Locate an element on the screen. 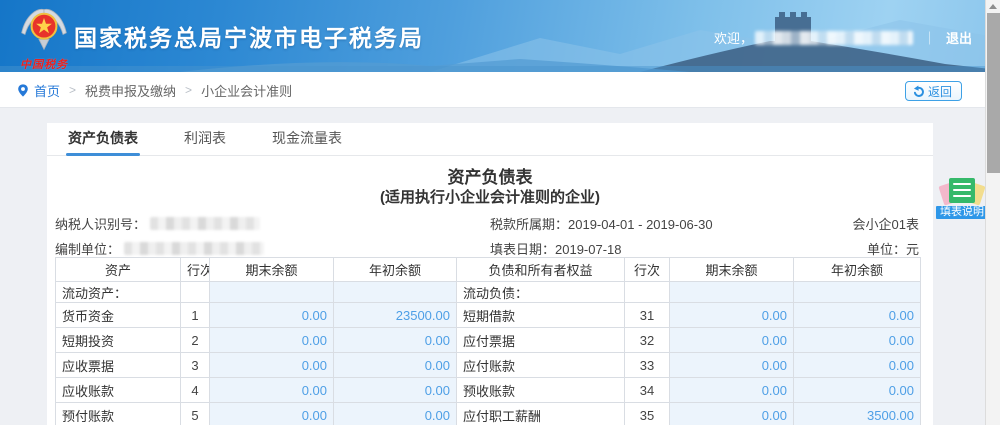 The width and height of the screenshot is (1000, 425). asset-name: 应收账款 is located at coordinates (118, 390).